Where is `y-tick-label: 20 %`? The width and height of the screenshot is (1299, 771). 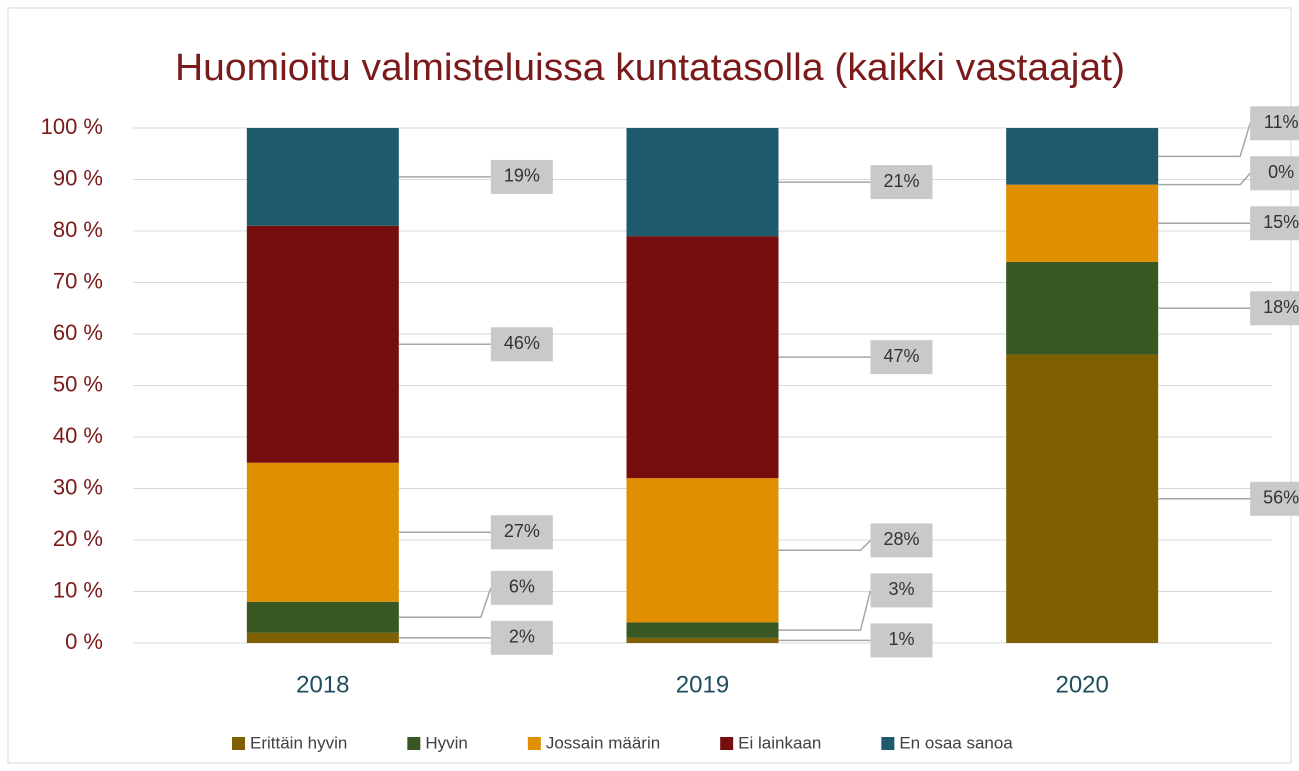 y-tick-label: 20 % is located at coordinates (78, 538).